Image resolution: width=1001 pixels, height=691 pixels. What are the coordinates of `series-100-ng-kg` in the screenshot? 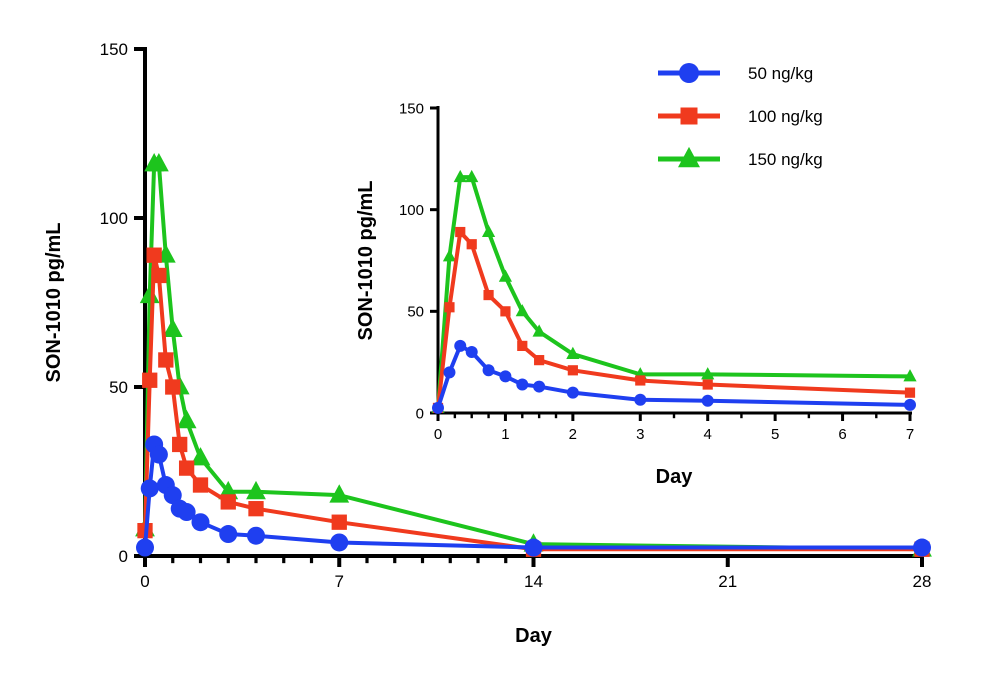 It's located at (674, 320).